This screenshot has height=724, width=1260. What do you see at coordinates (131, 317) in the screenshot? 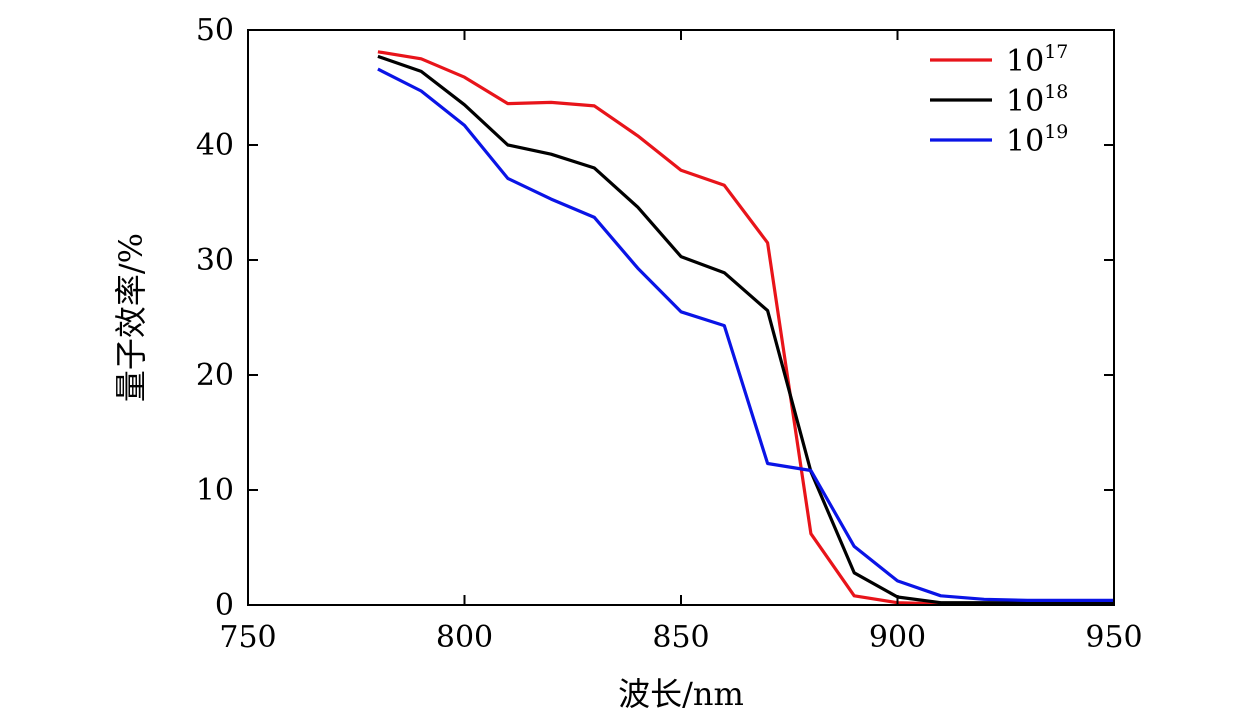
I see `y-axis-label: 量子效率/%` at bounding box center [131, 317].